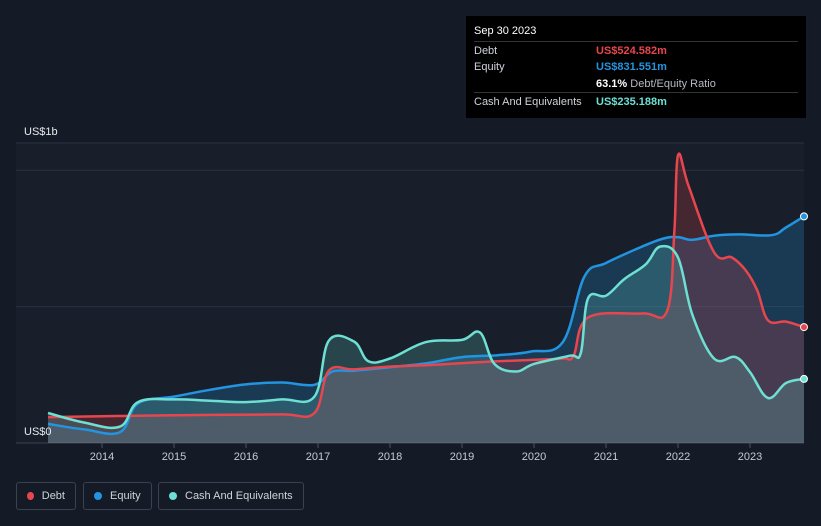 The width and height of the screenshot is (821, 526). I want to click on x-tick-label-2018: 2018, so click(390, 457).